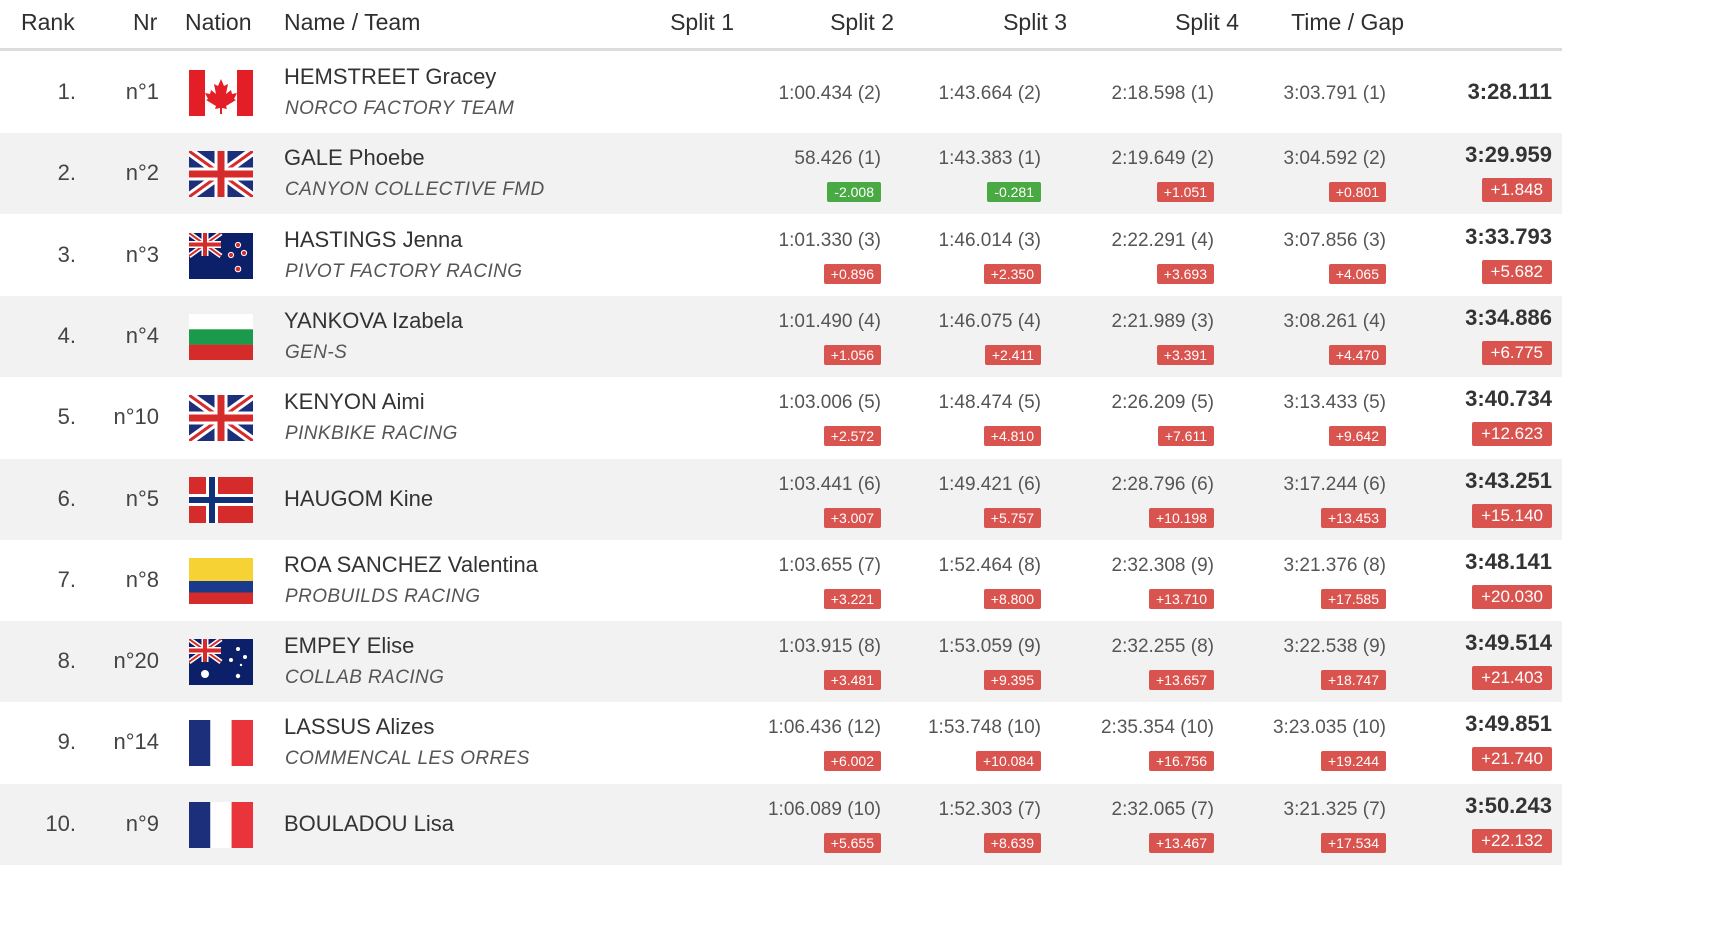  What do you see at coordinates (852, 273) in the screenshot?
I see `split-1-diff-badge: +0.896` at bounding box center [852, 273].